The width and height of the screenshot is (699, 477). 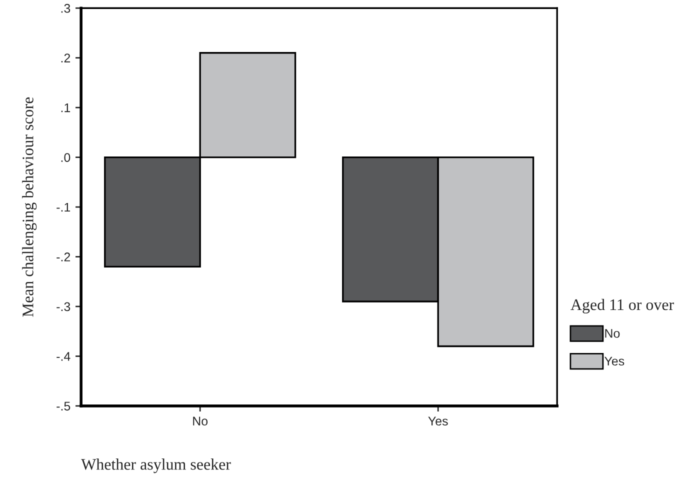 I want to click on y-tick-label: .2, so click(x=65, y=58).